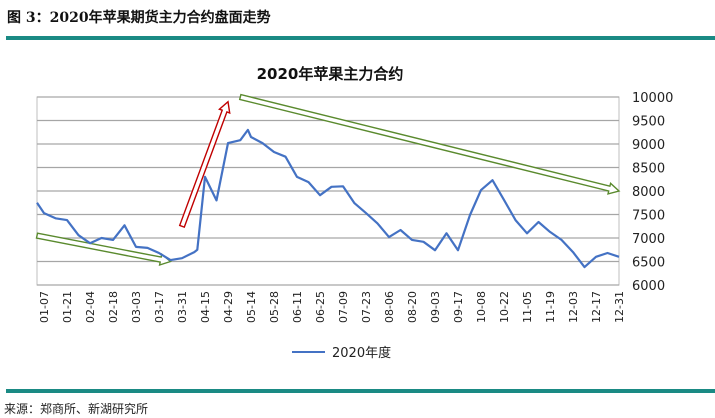 This screenshot has width=715, height=418. What do you see at coordinates (205, 307) in the screenshot?
I see `x-tick-label: 04-15` at bounding box center [205, 307].